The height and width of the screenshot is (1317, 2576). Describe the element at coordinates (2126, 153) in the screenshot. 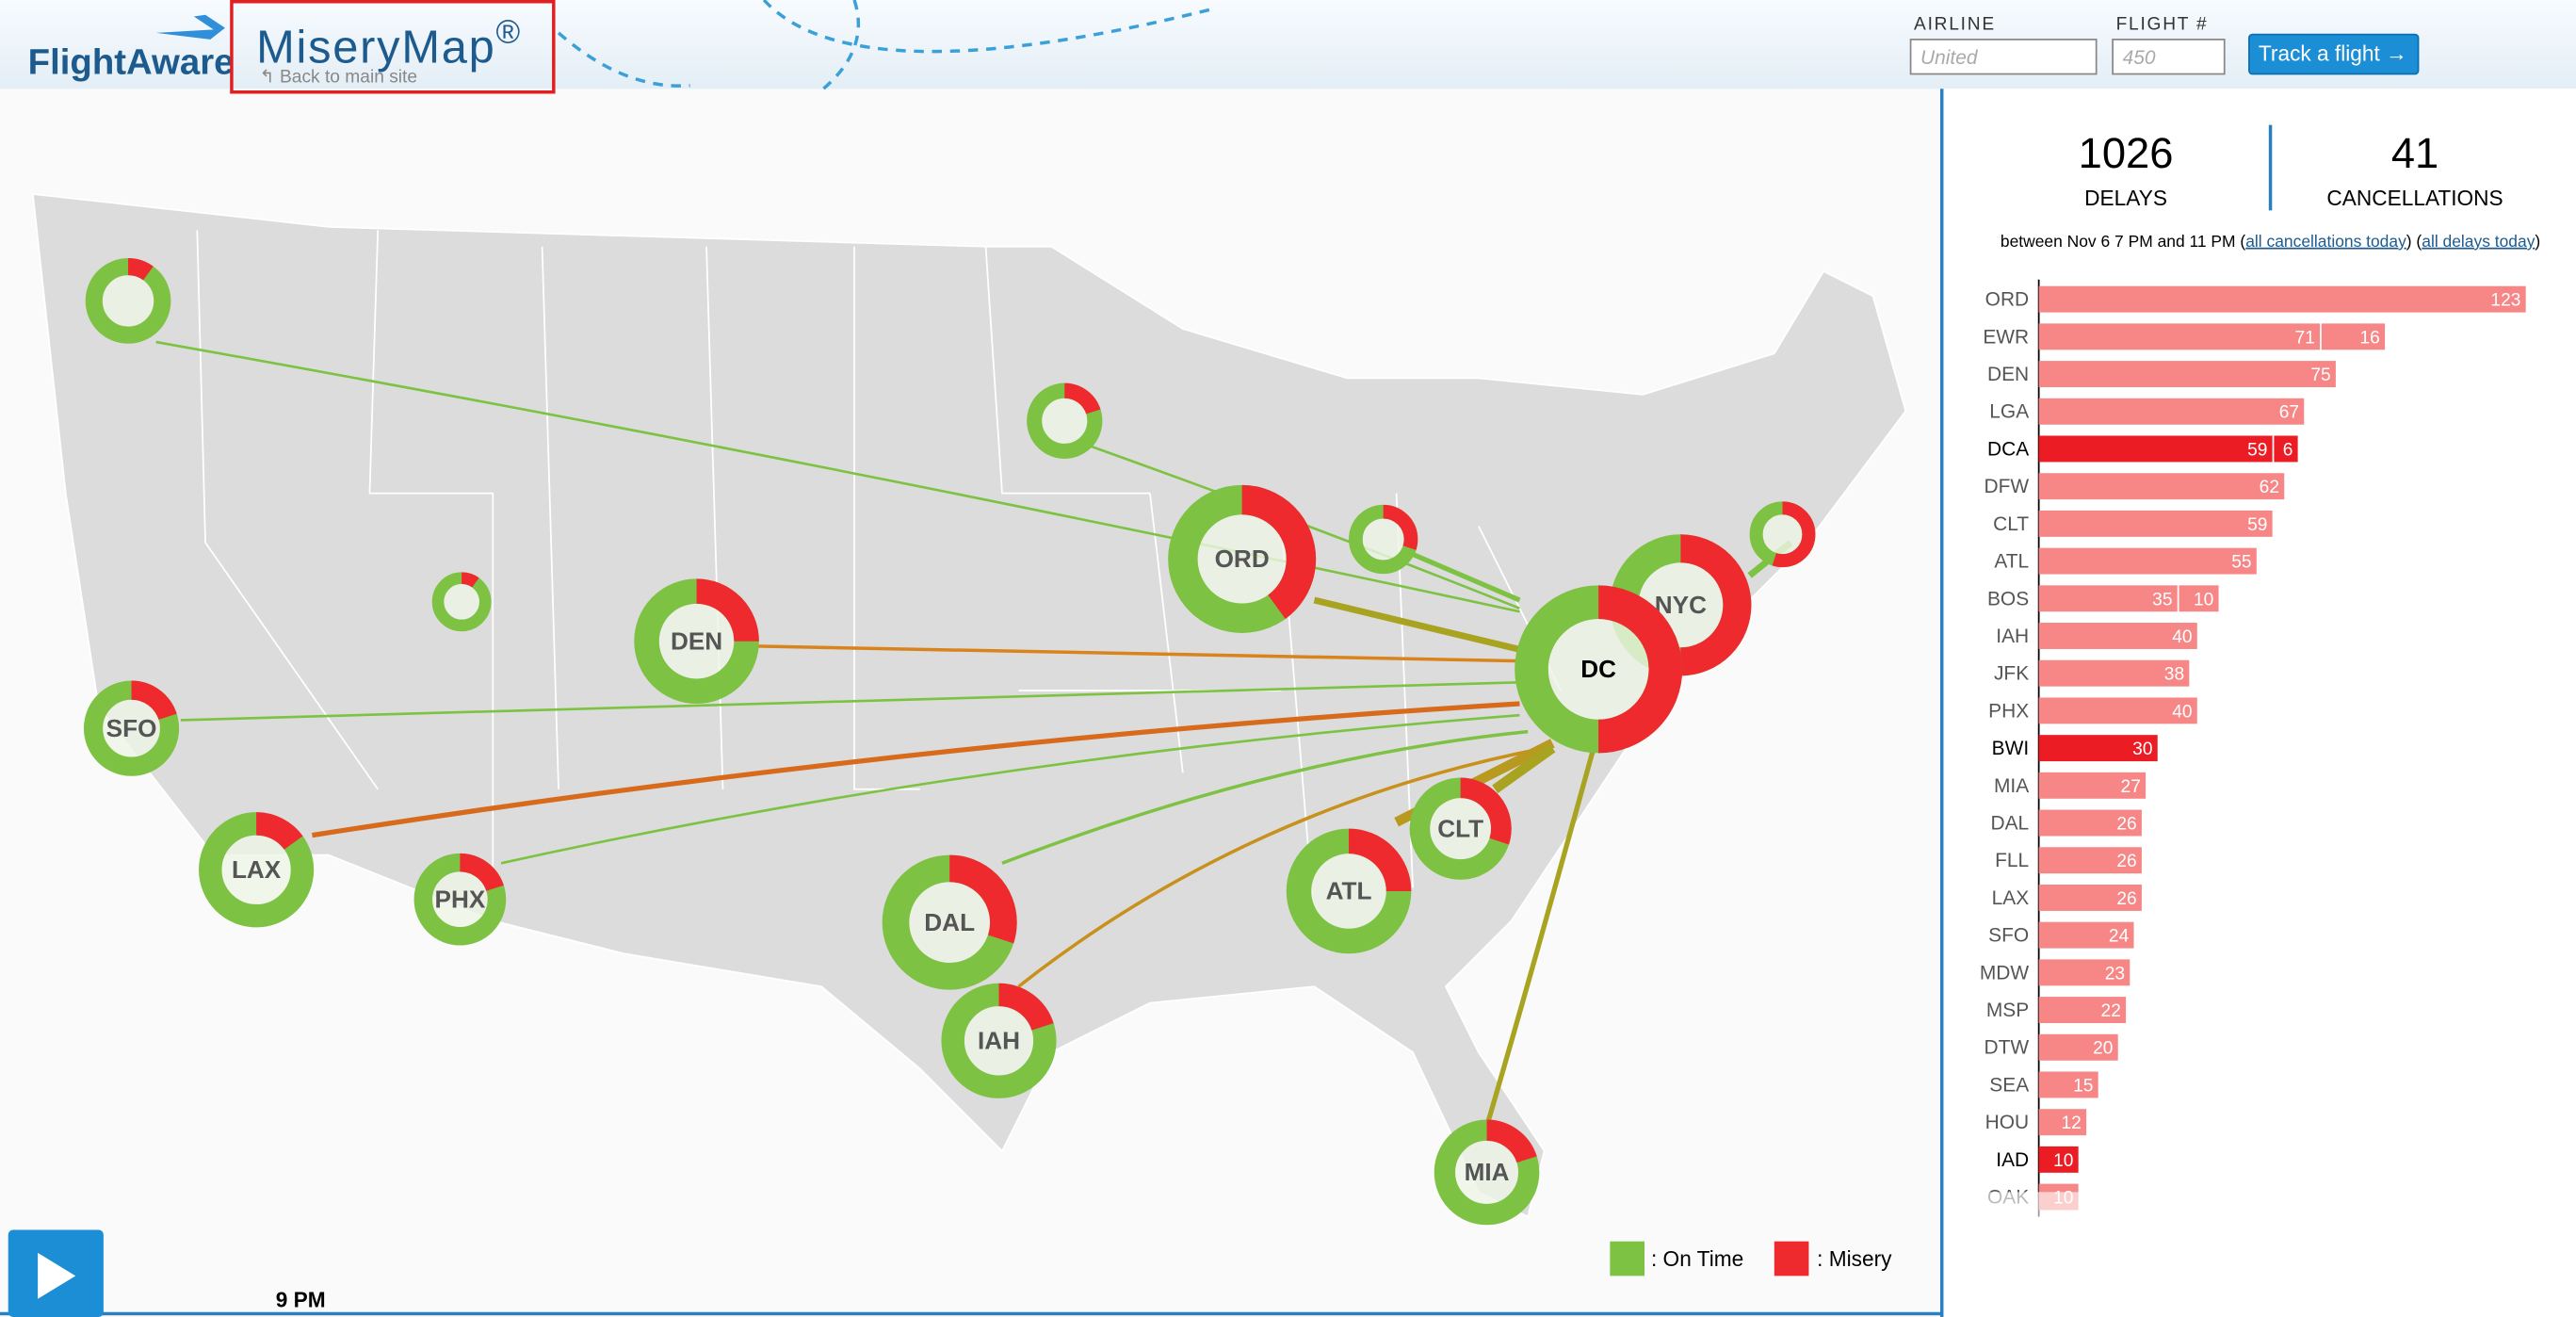

I see `delays-total: 1026` at that location.